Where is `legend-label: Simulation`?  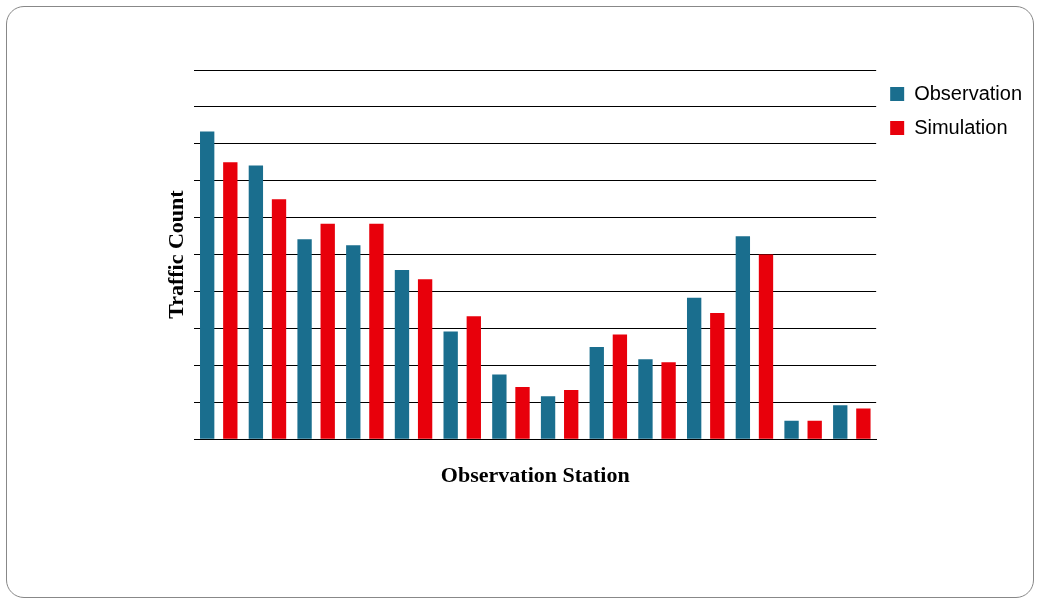
legend-label: Simulation is located at coordinates (961, 126).